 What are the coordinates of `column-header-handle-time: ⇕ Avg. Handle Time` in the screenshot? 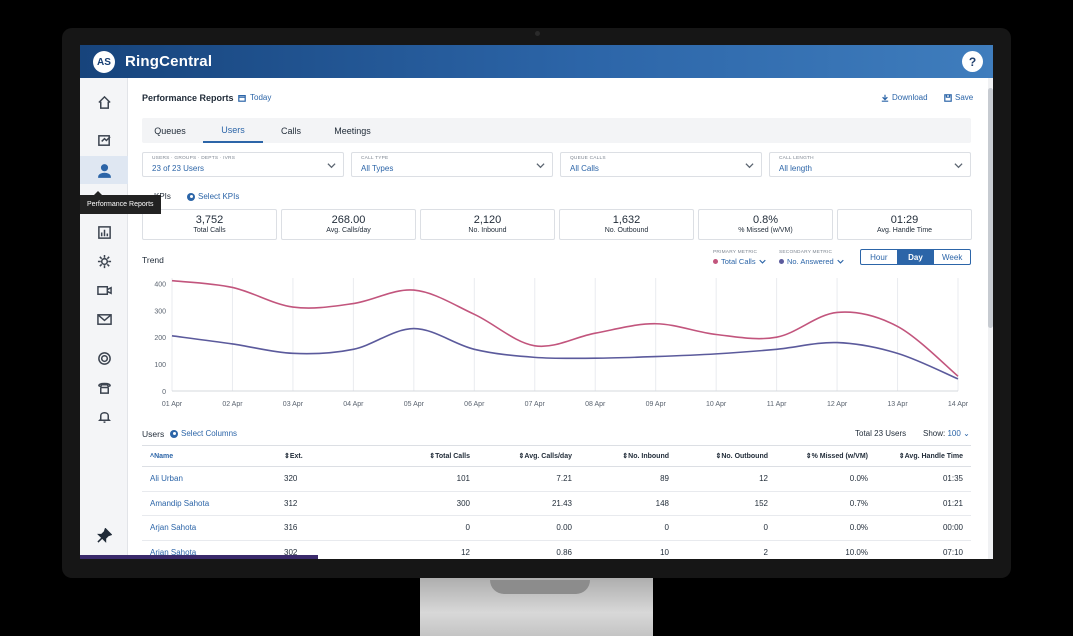 It's located at (917, 456).